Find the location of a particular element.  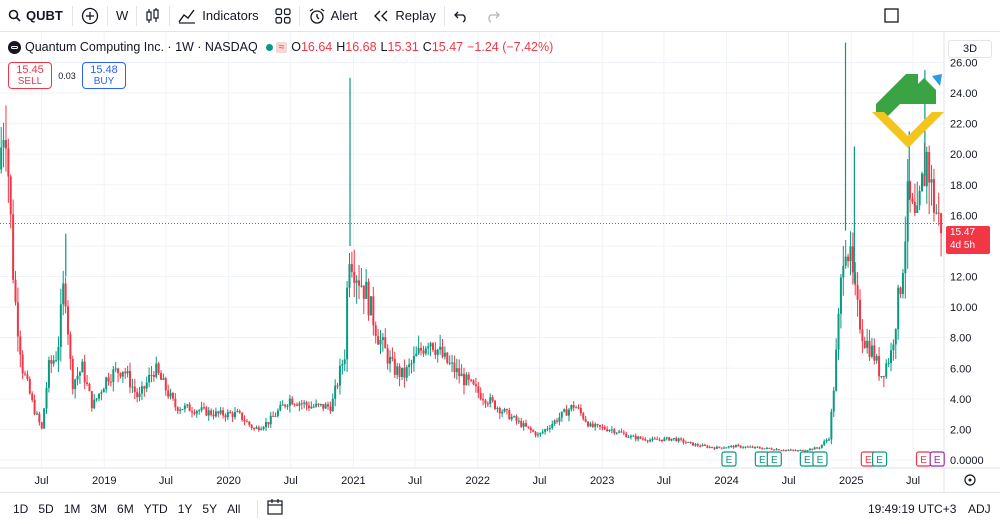

y-tick-label: 22.00 is located at coordinates (964, 125).